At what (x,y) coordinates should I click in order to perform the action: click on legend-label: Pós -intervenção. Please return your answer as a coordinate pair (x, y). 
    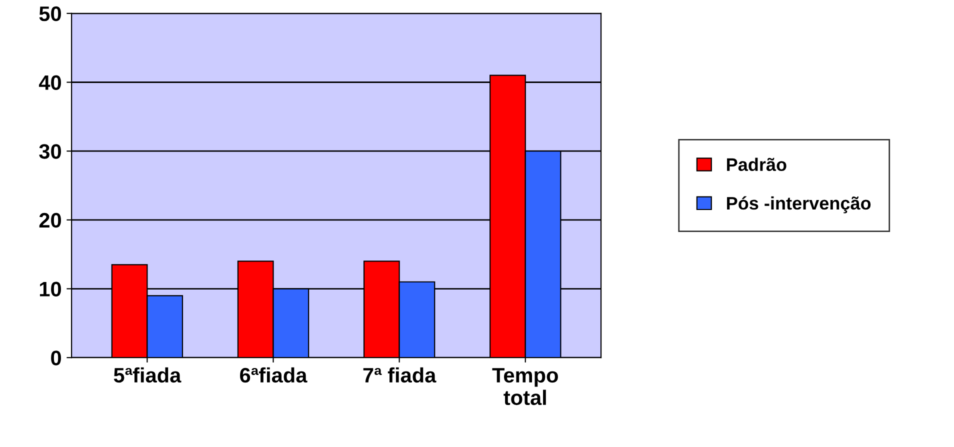
    Looking at the image, I should click on (799, 205).